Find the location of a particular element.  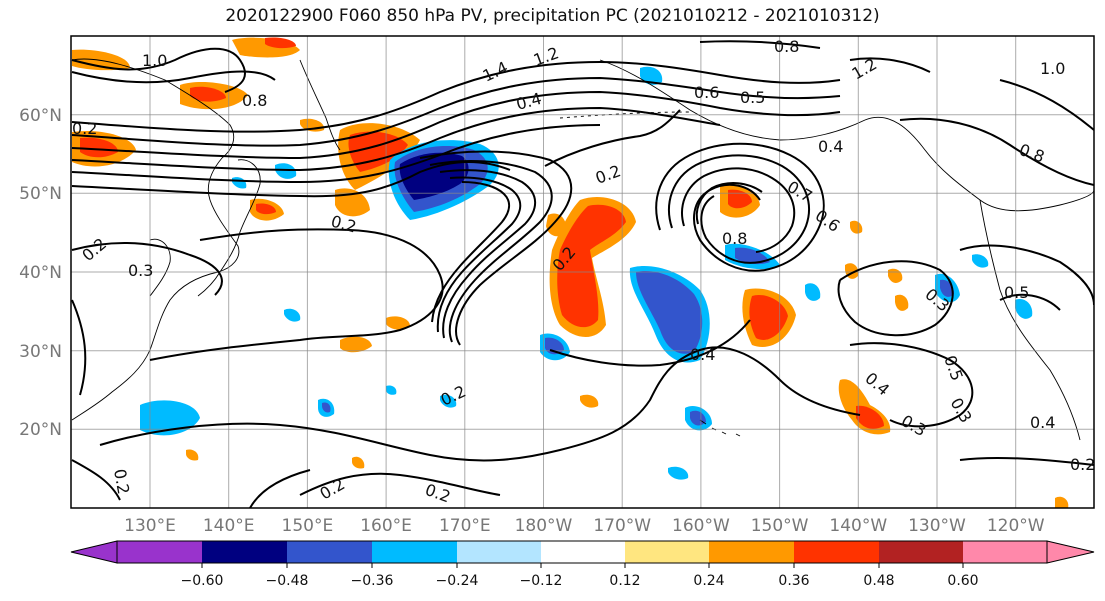

colorbar-ticks is located at coordinates (582, 565).